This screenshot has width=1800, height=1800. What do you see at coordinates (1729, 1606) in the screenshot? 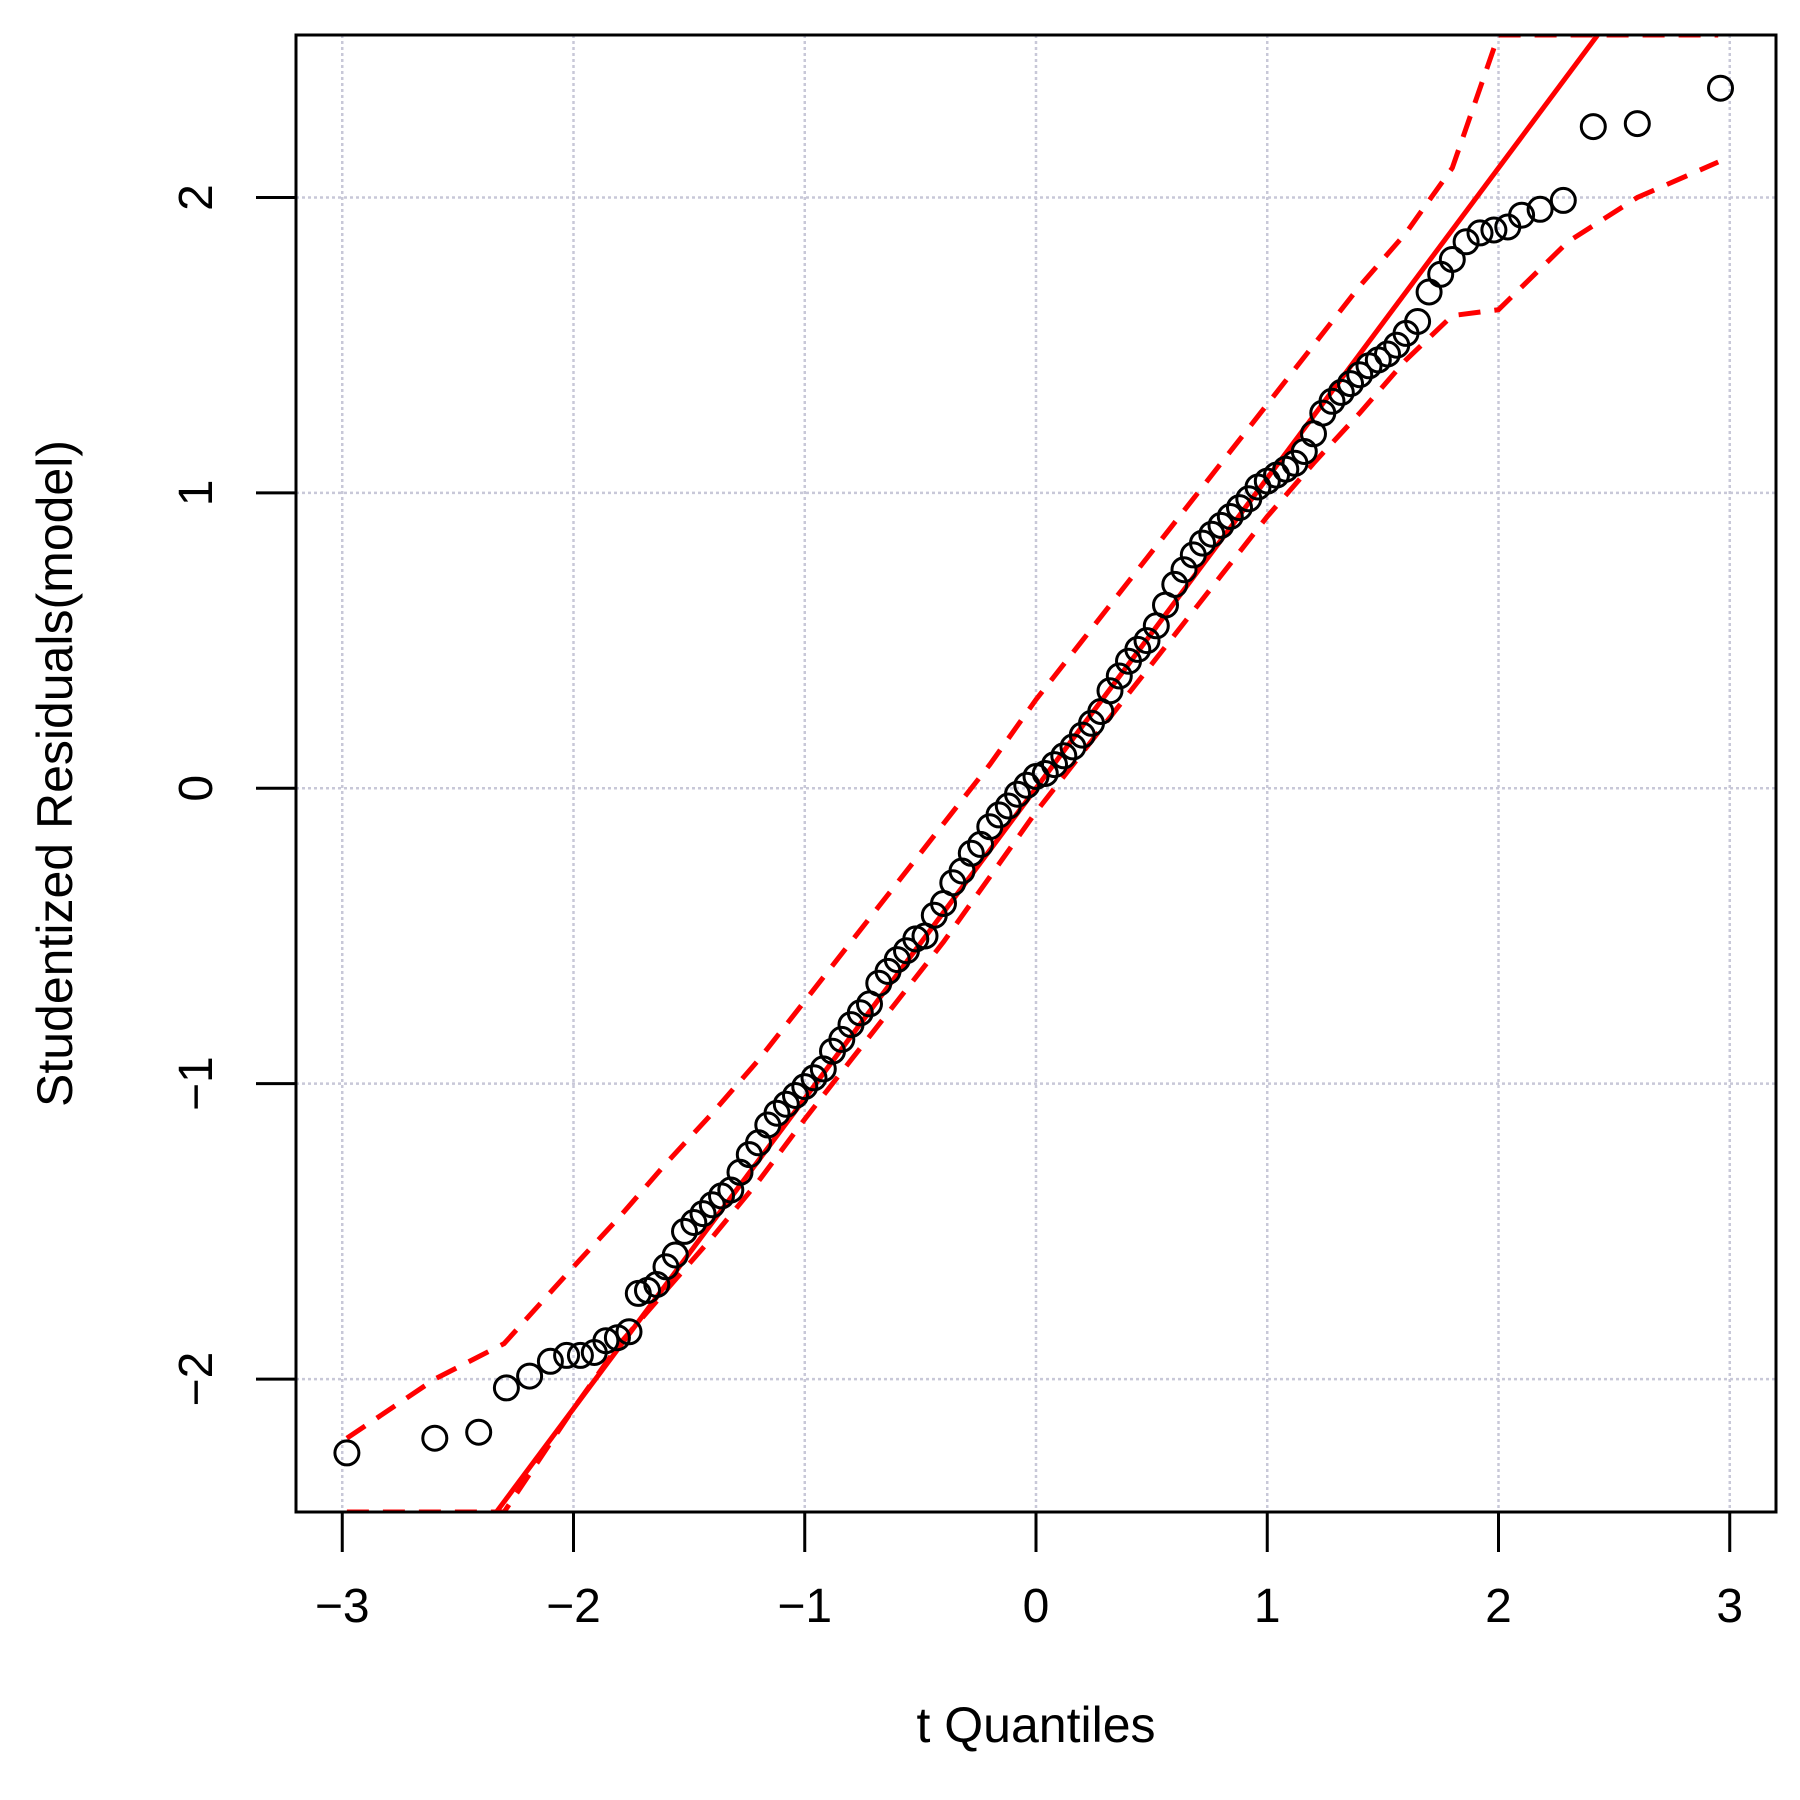
I see `x-tick-label: 3` at bounding box center [1729, 1606].